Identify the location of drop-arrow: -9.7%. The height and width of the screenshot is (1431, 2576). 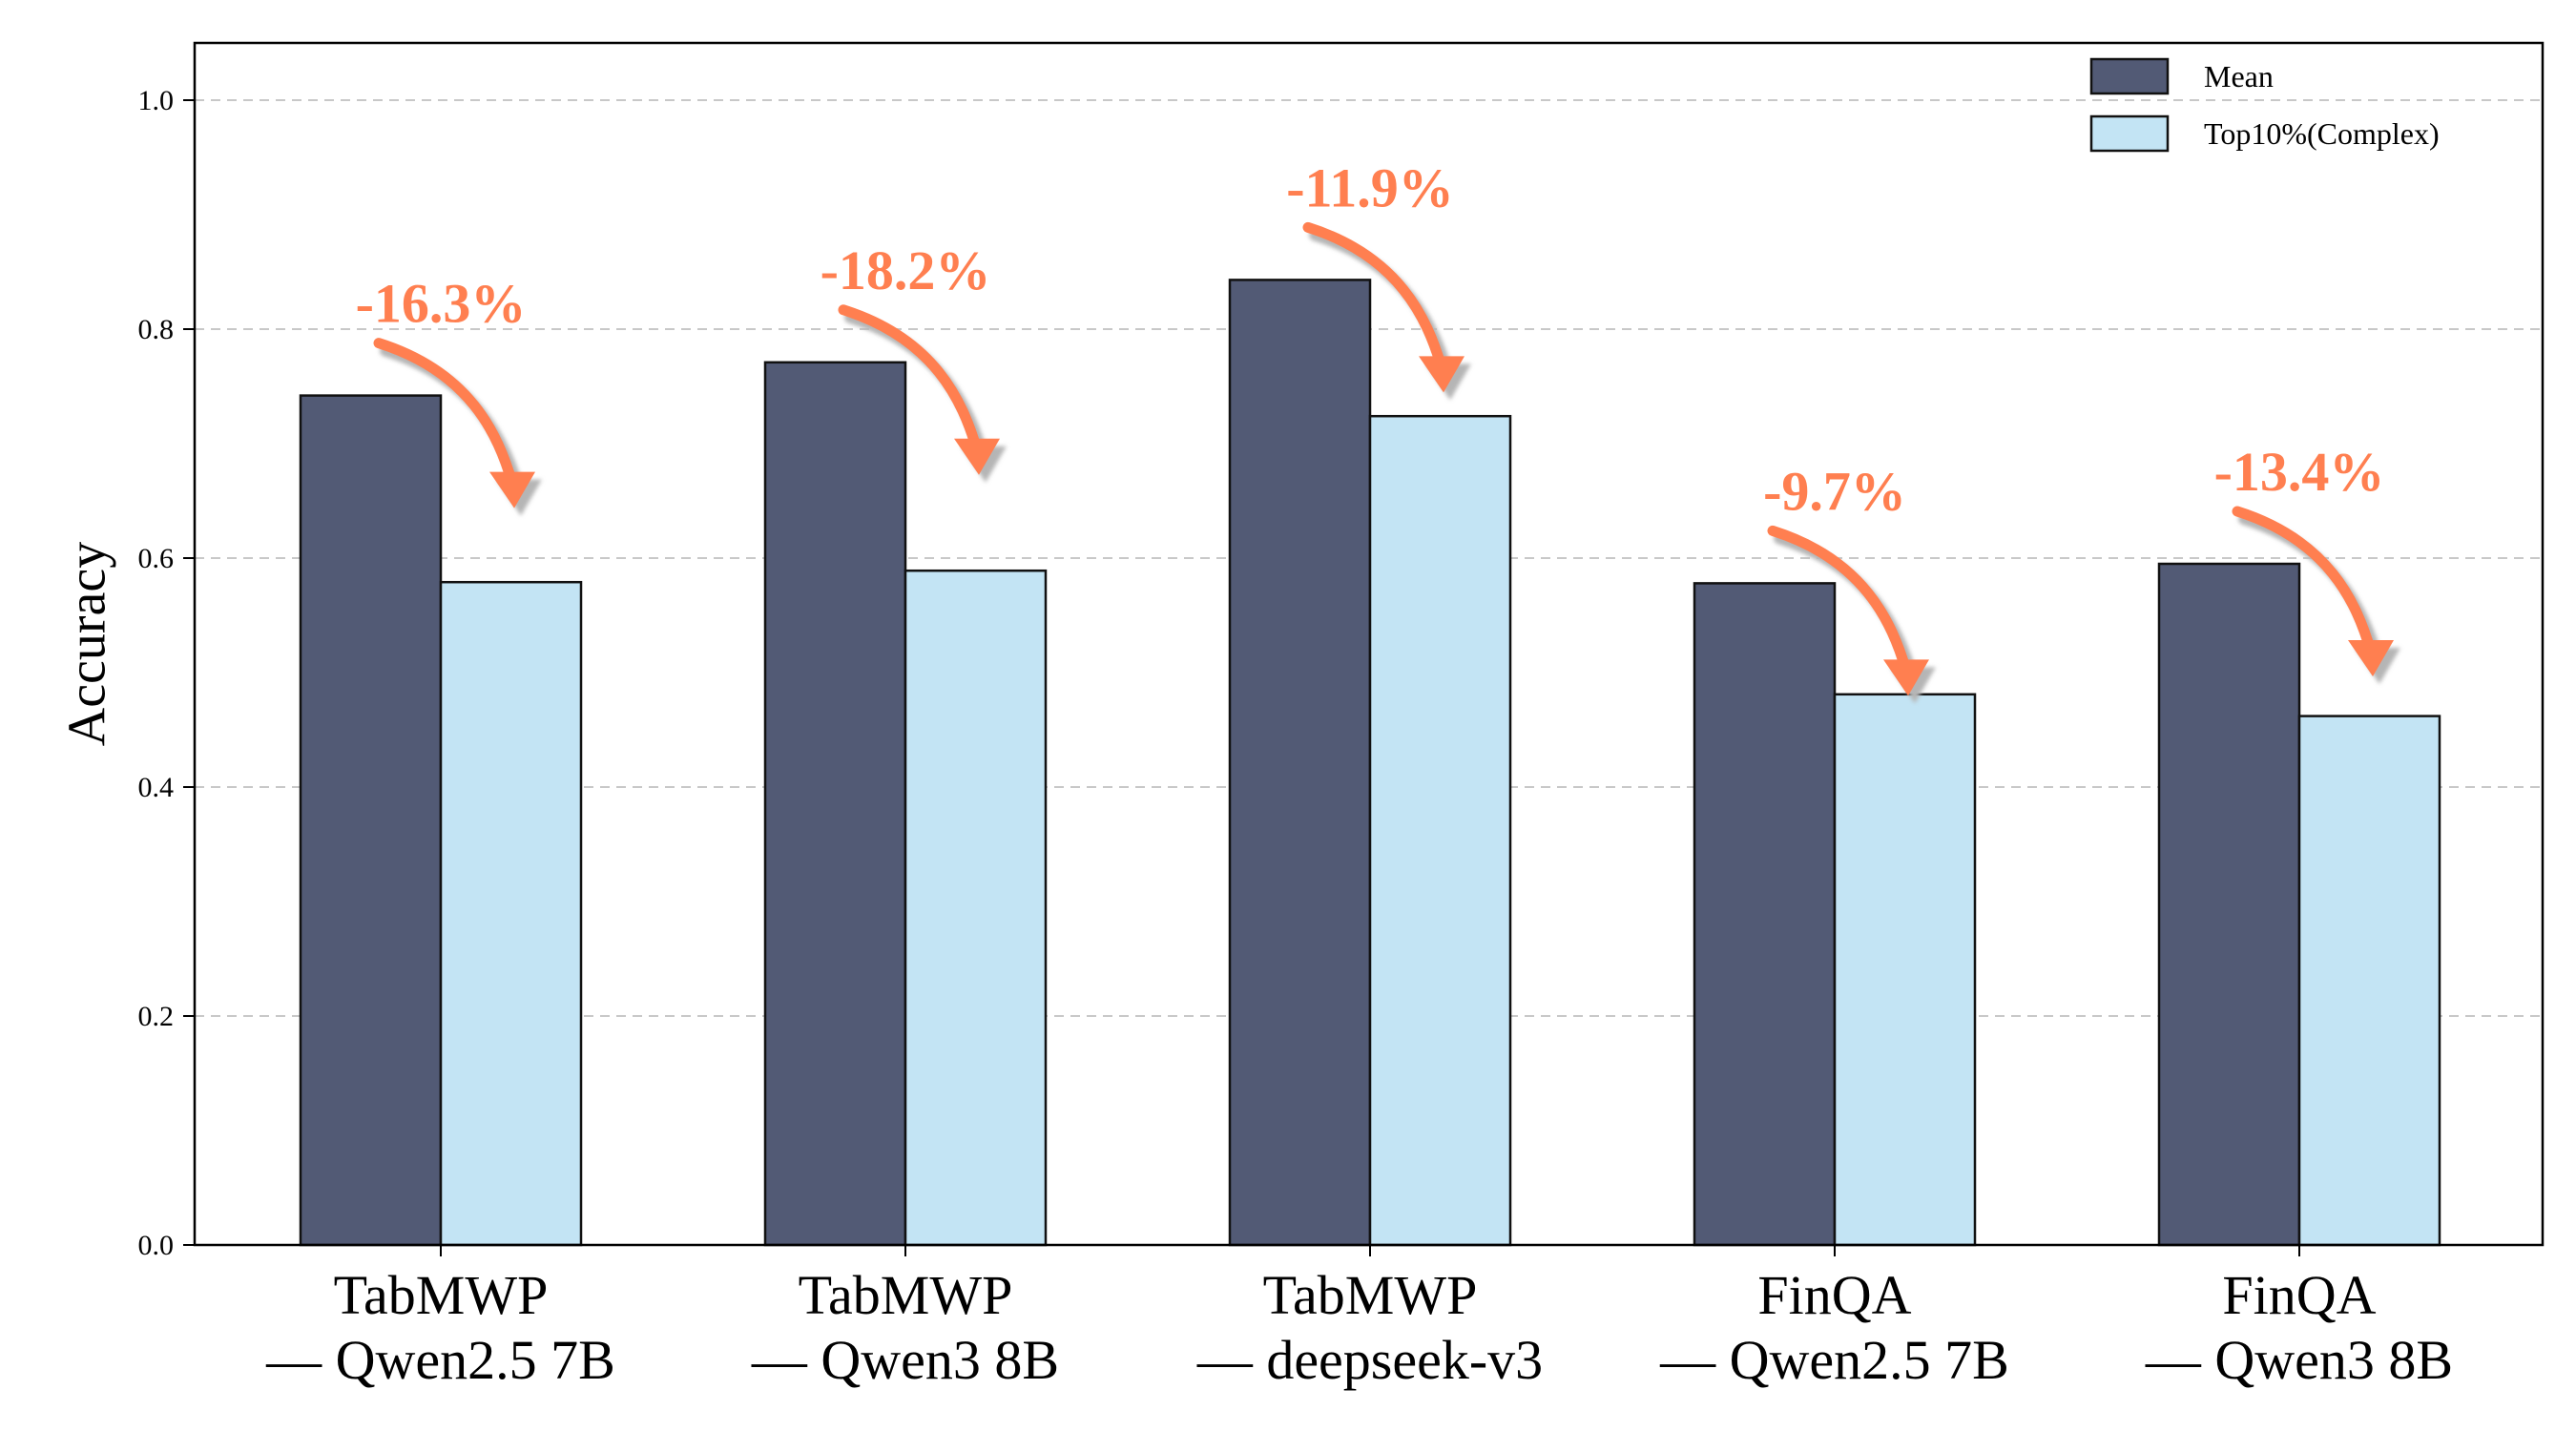
(1849, 582).